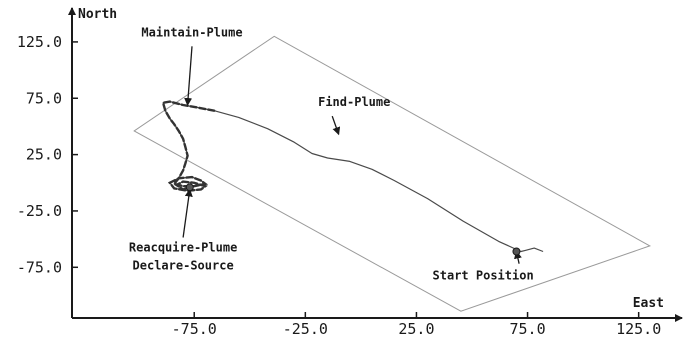  I want to click on x-tick-label: -25.0, so click(305, 329).